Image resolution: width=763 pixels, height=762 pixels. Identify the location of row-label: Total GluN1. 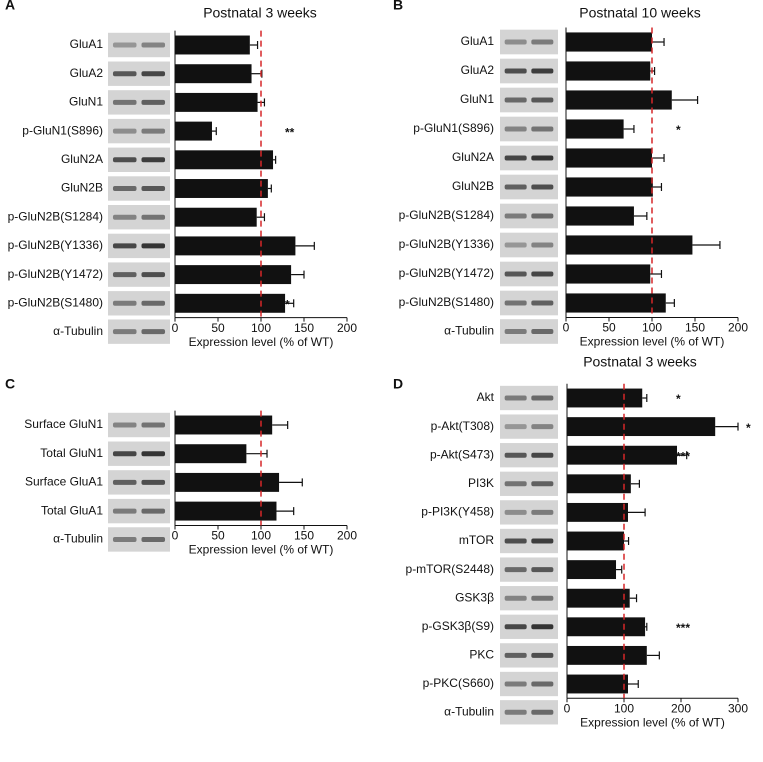
(71, 453).